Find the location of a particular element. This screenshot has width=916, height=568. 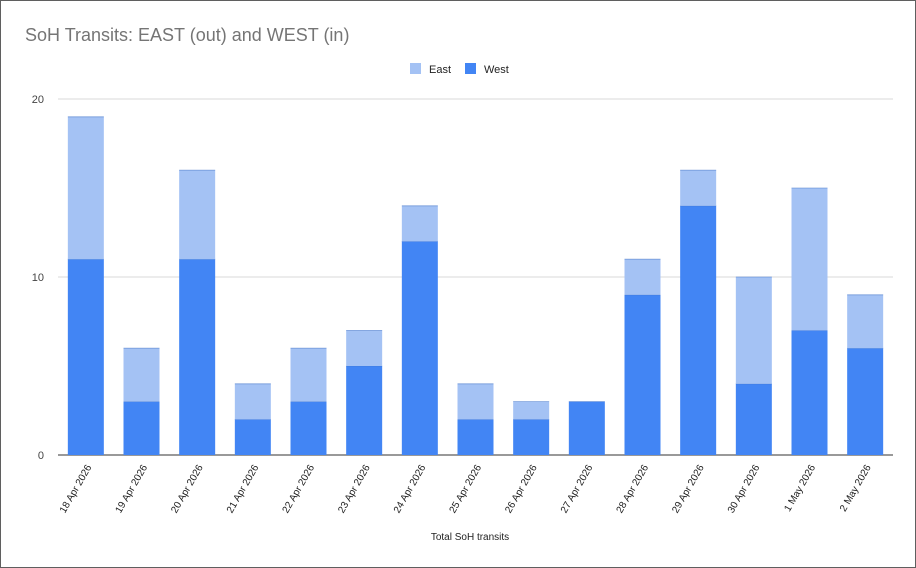

x-tick-label: 25 Apr 2026 is located at coordinates (466, 489).